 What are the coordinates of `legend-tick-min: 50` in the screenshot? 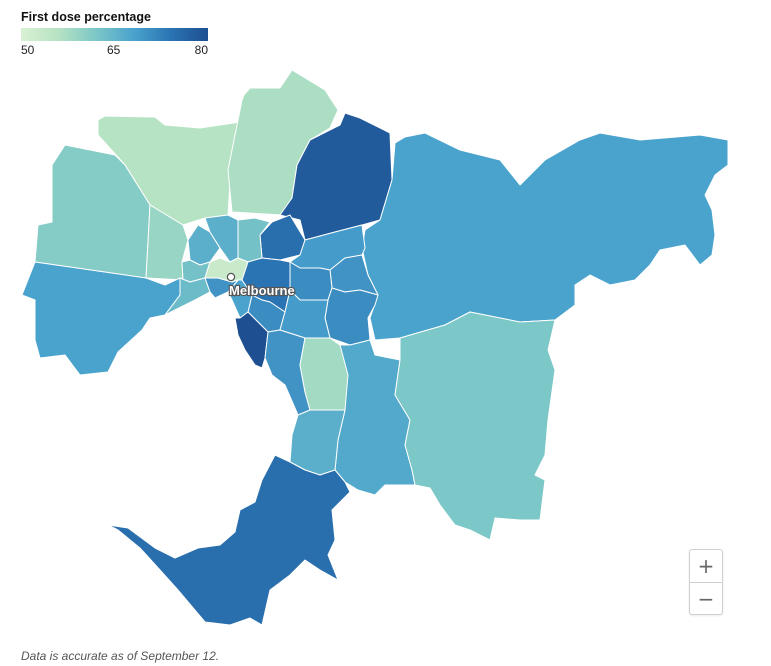 It's located at (28, 50).